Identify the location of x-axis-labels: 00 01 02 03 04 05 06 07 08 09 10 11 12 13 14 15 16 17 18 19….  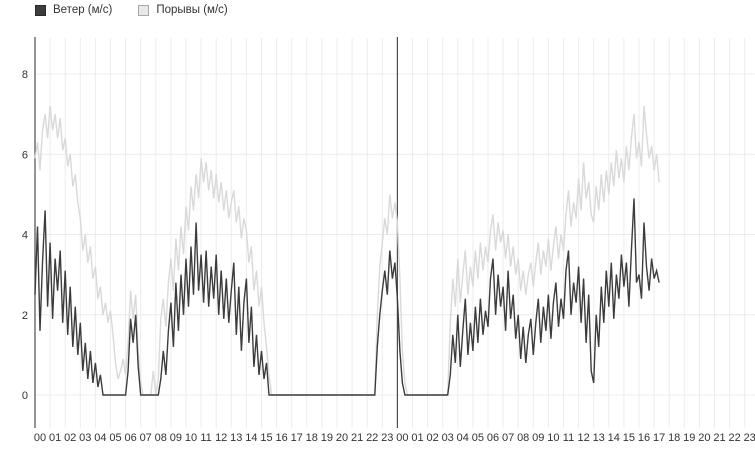
(394, 438).